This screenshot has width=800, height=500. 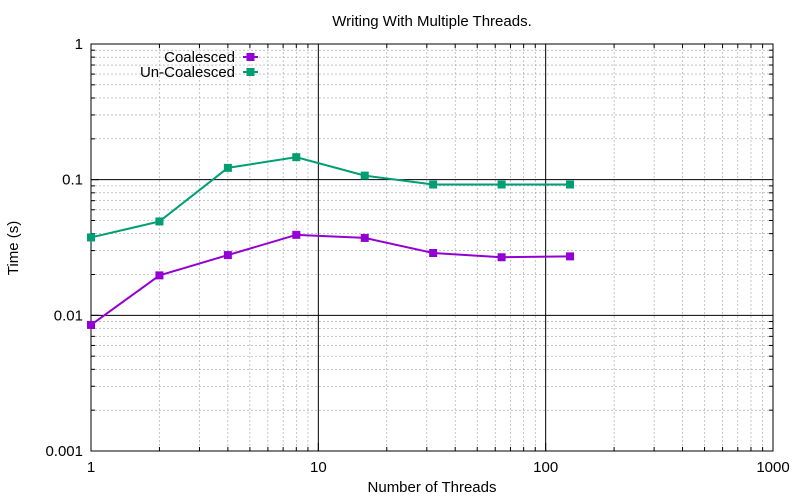 What do you see at coordinates (187, 72) in the screenshot?
I see `legend-label: Un-Coalesced` at bounding box center [187, 72].